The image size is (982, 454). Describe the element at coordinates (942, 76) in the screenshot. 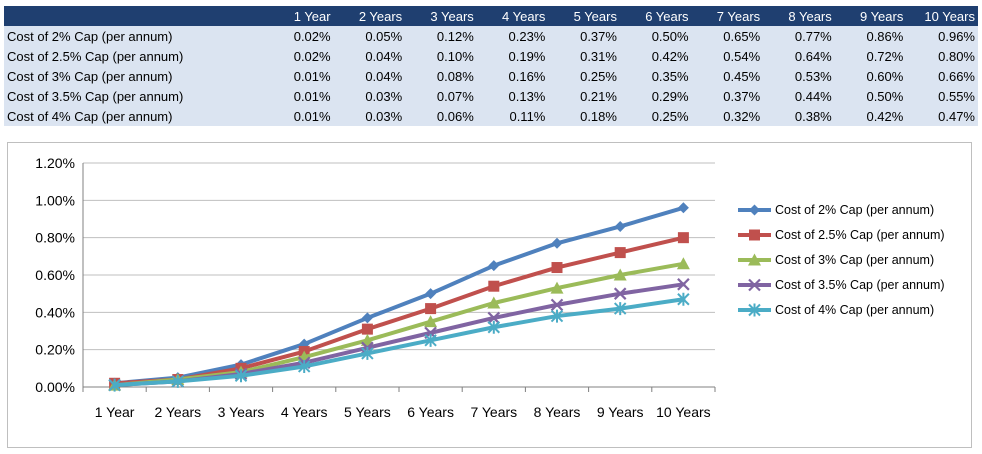

I see `table-cell: 0.66%` at that location.